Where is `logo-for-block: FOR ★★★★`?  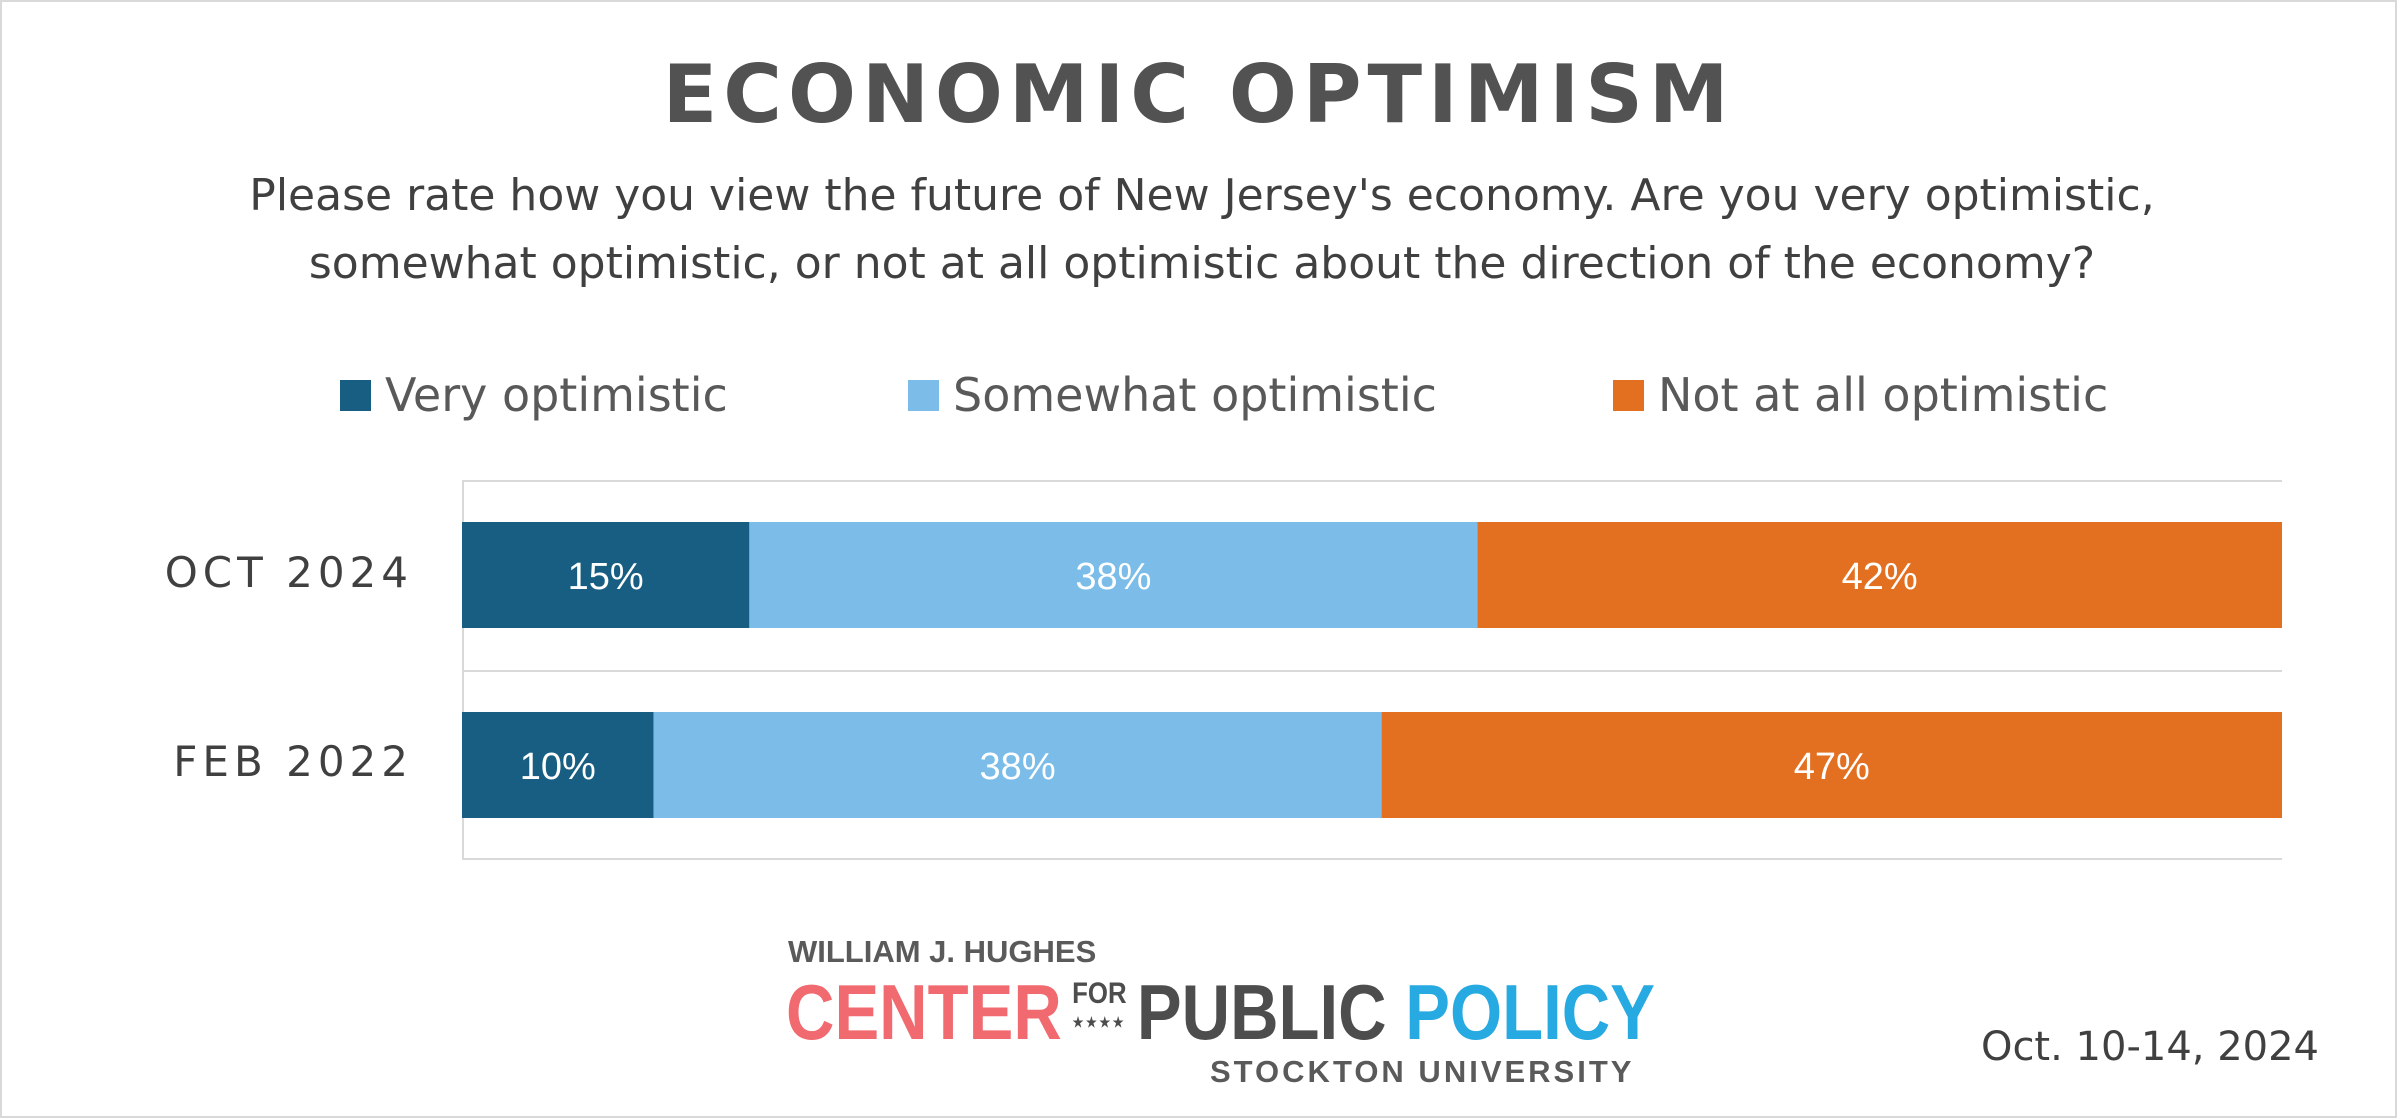 logo-for-block: FOR ★★★★ is located at coordinates (1099, 1006).